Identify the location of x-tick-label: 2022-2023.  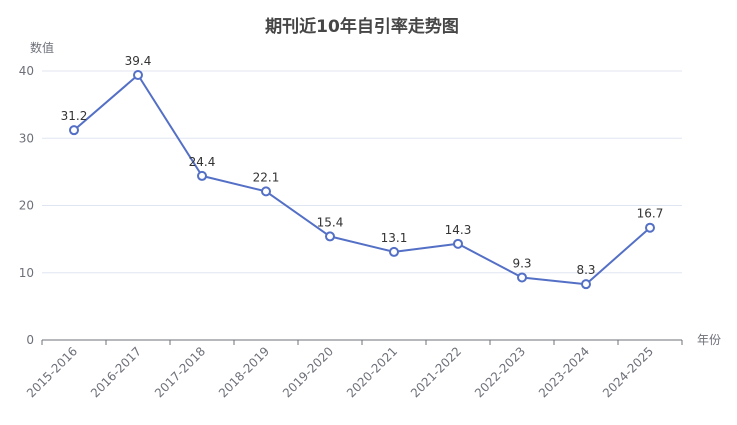
(500, 372).